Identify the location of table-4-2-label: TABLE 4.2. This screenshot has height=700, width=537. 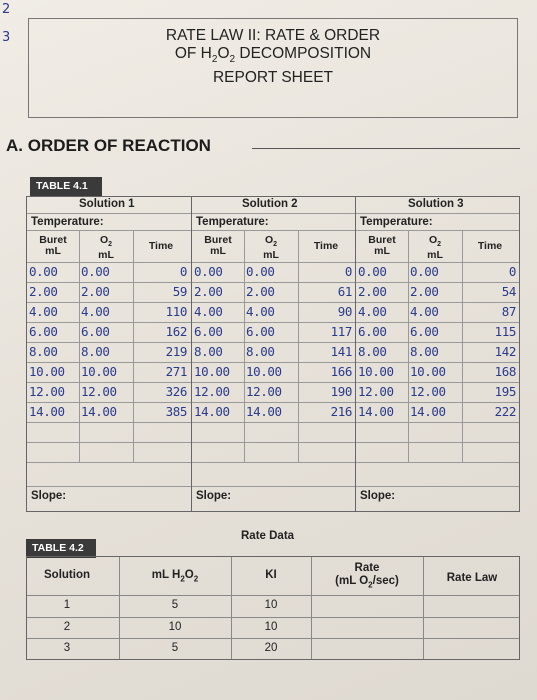
(61, 548).